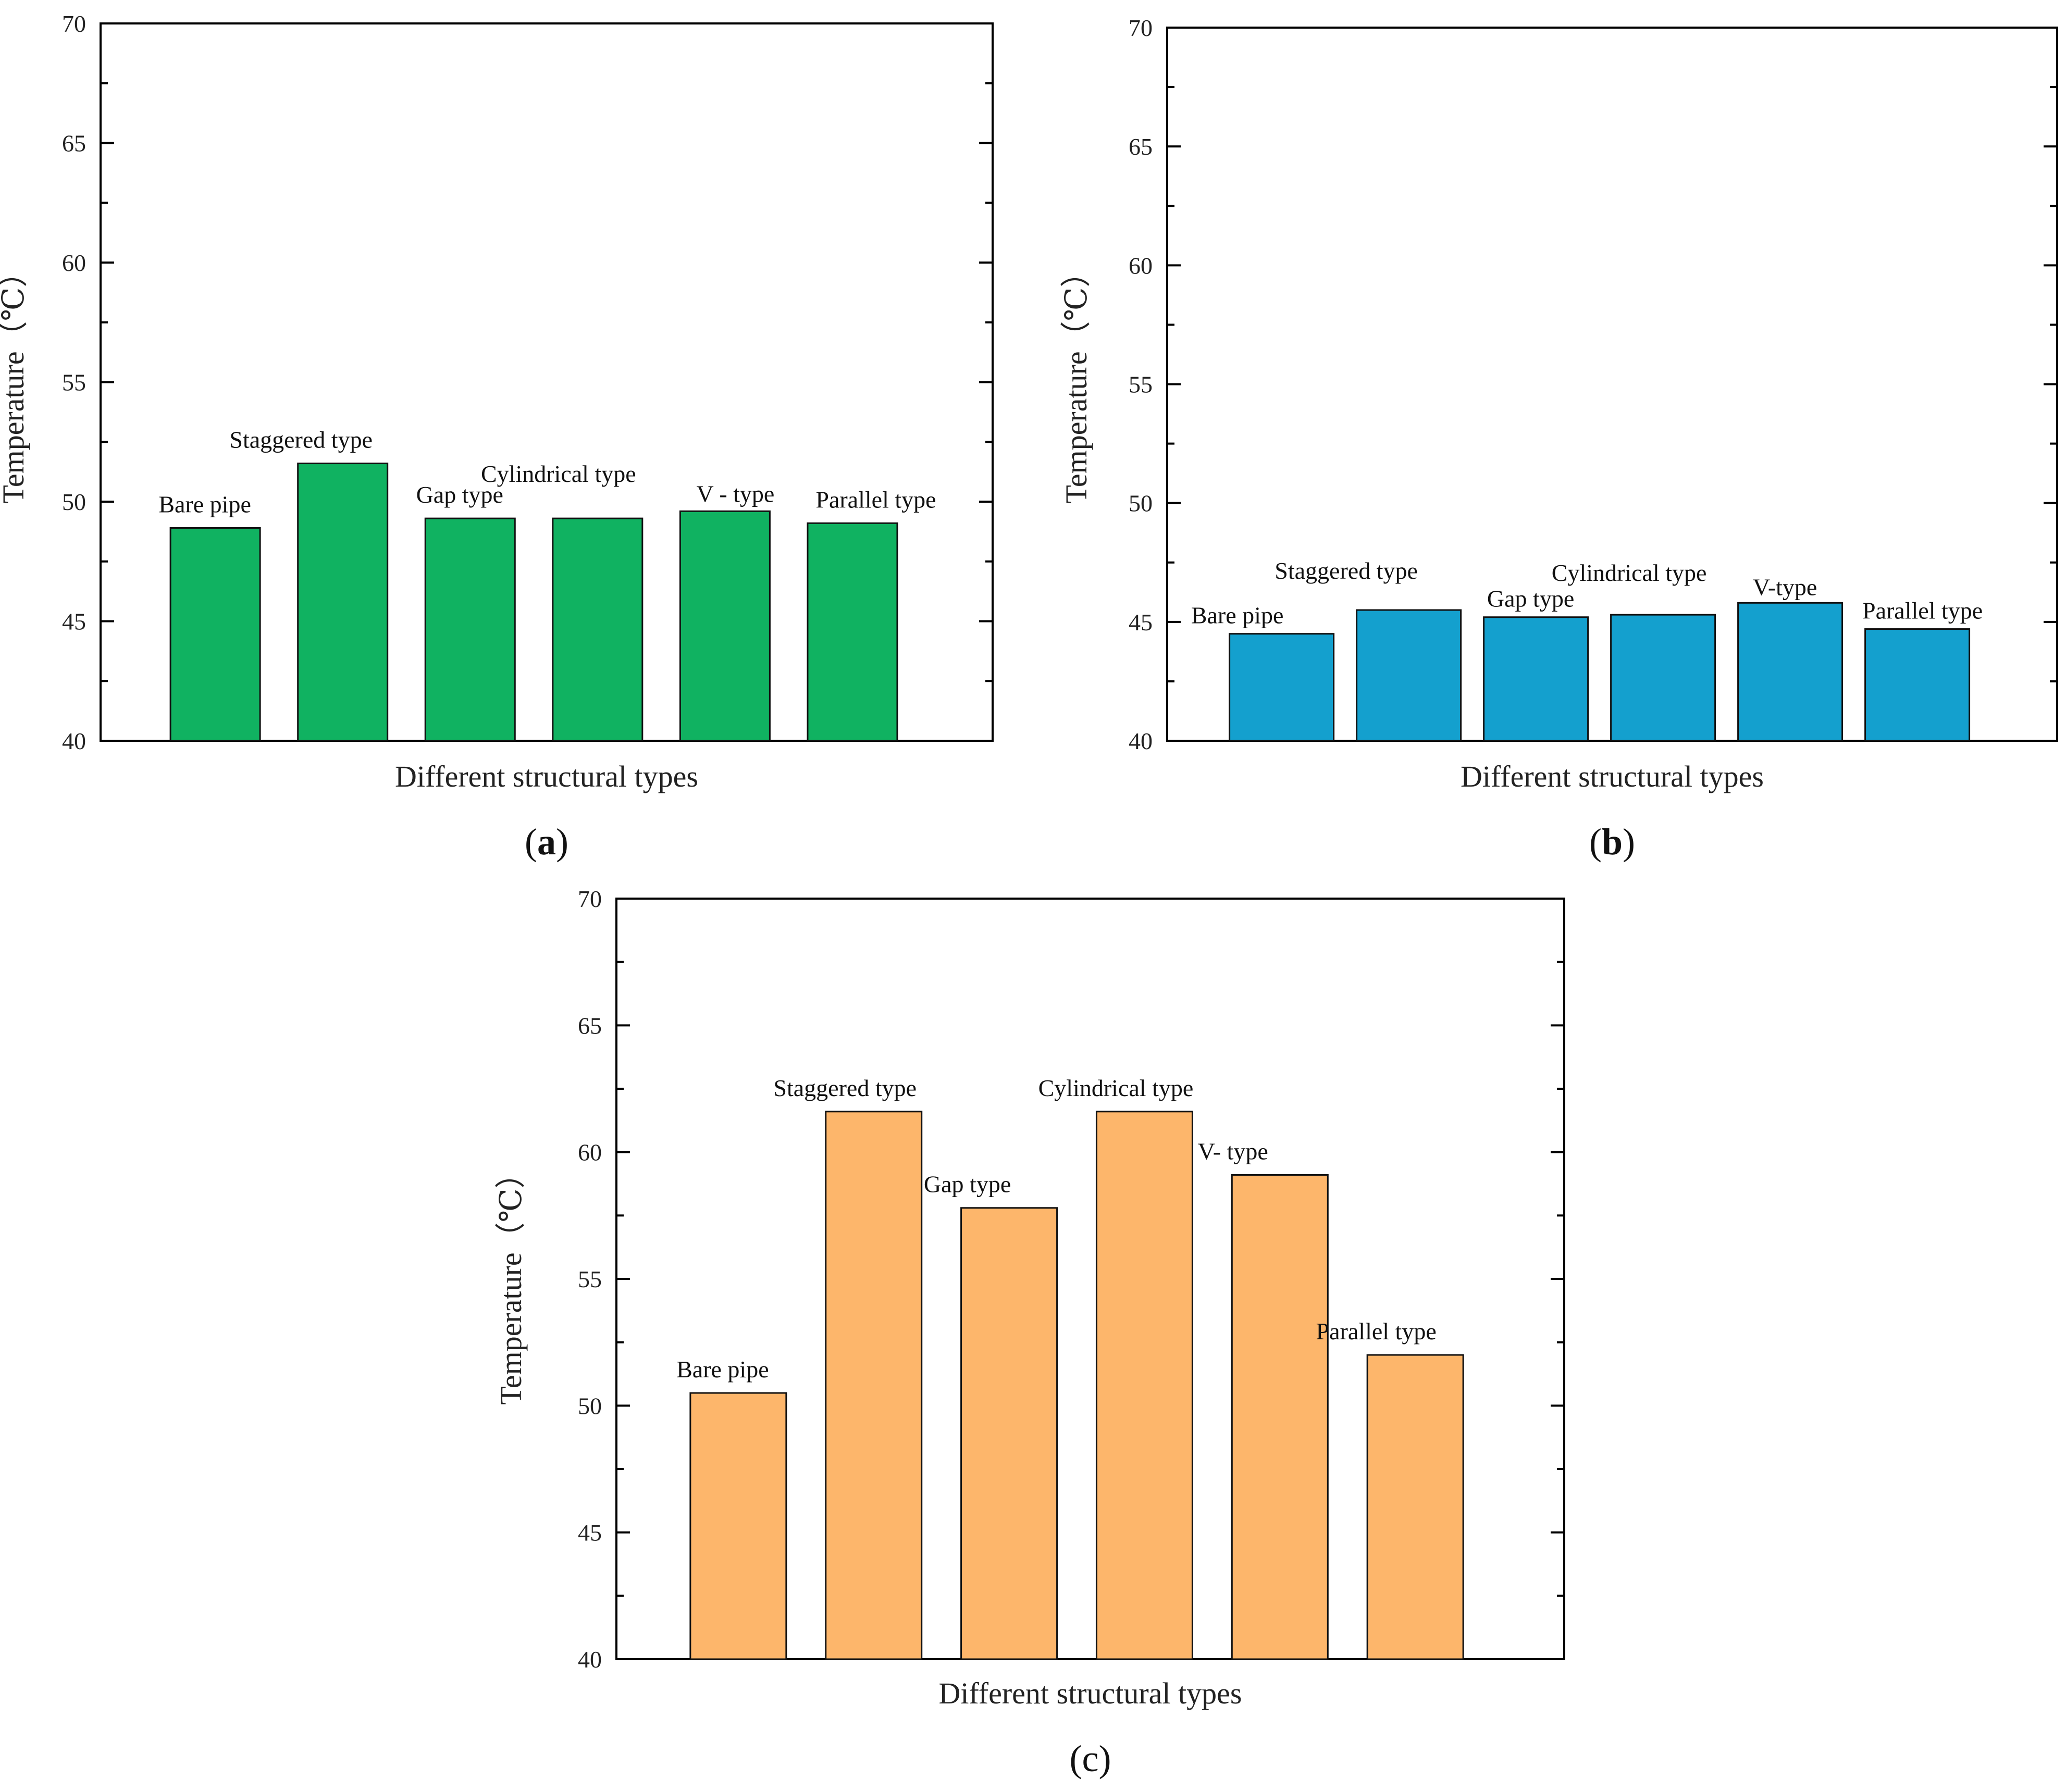  What do you see at coordinates (546, 842) in the screenshot?
I see `panel-label: (a)` at bounding box center [546, 842].